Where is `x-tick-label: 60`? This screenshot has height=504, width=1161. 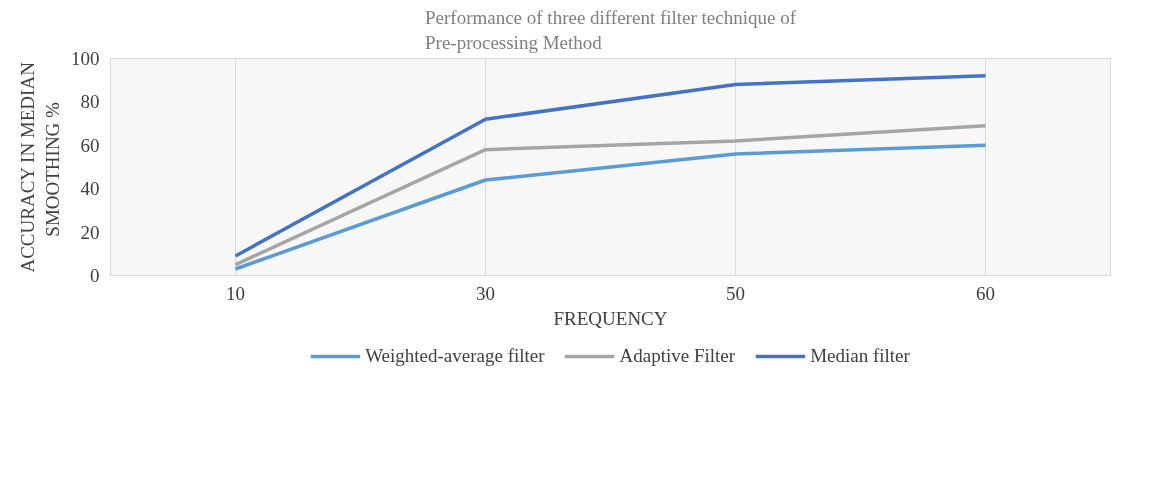 x-tick-label: 60 is located at coordinates (985, 293).